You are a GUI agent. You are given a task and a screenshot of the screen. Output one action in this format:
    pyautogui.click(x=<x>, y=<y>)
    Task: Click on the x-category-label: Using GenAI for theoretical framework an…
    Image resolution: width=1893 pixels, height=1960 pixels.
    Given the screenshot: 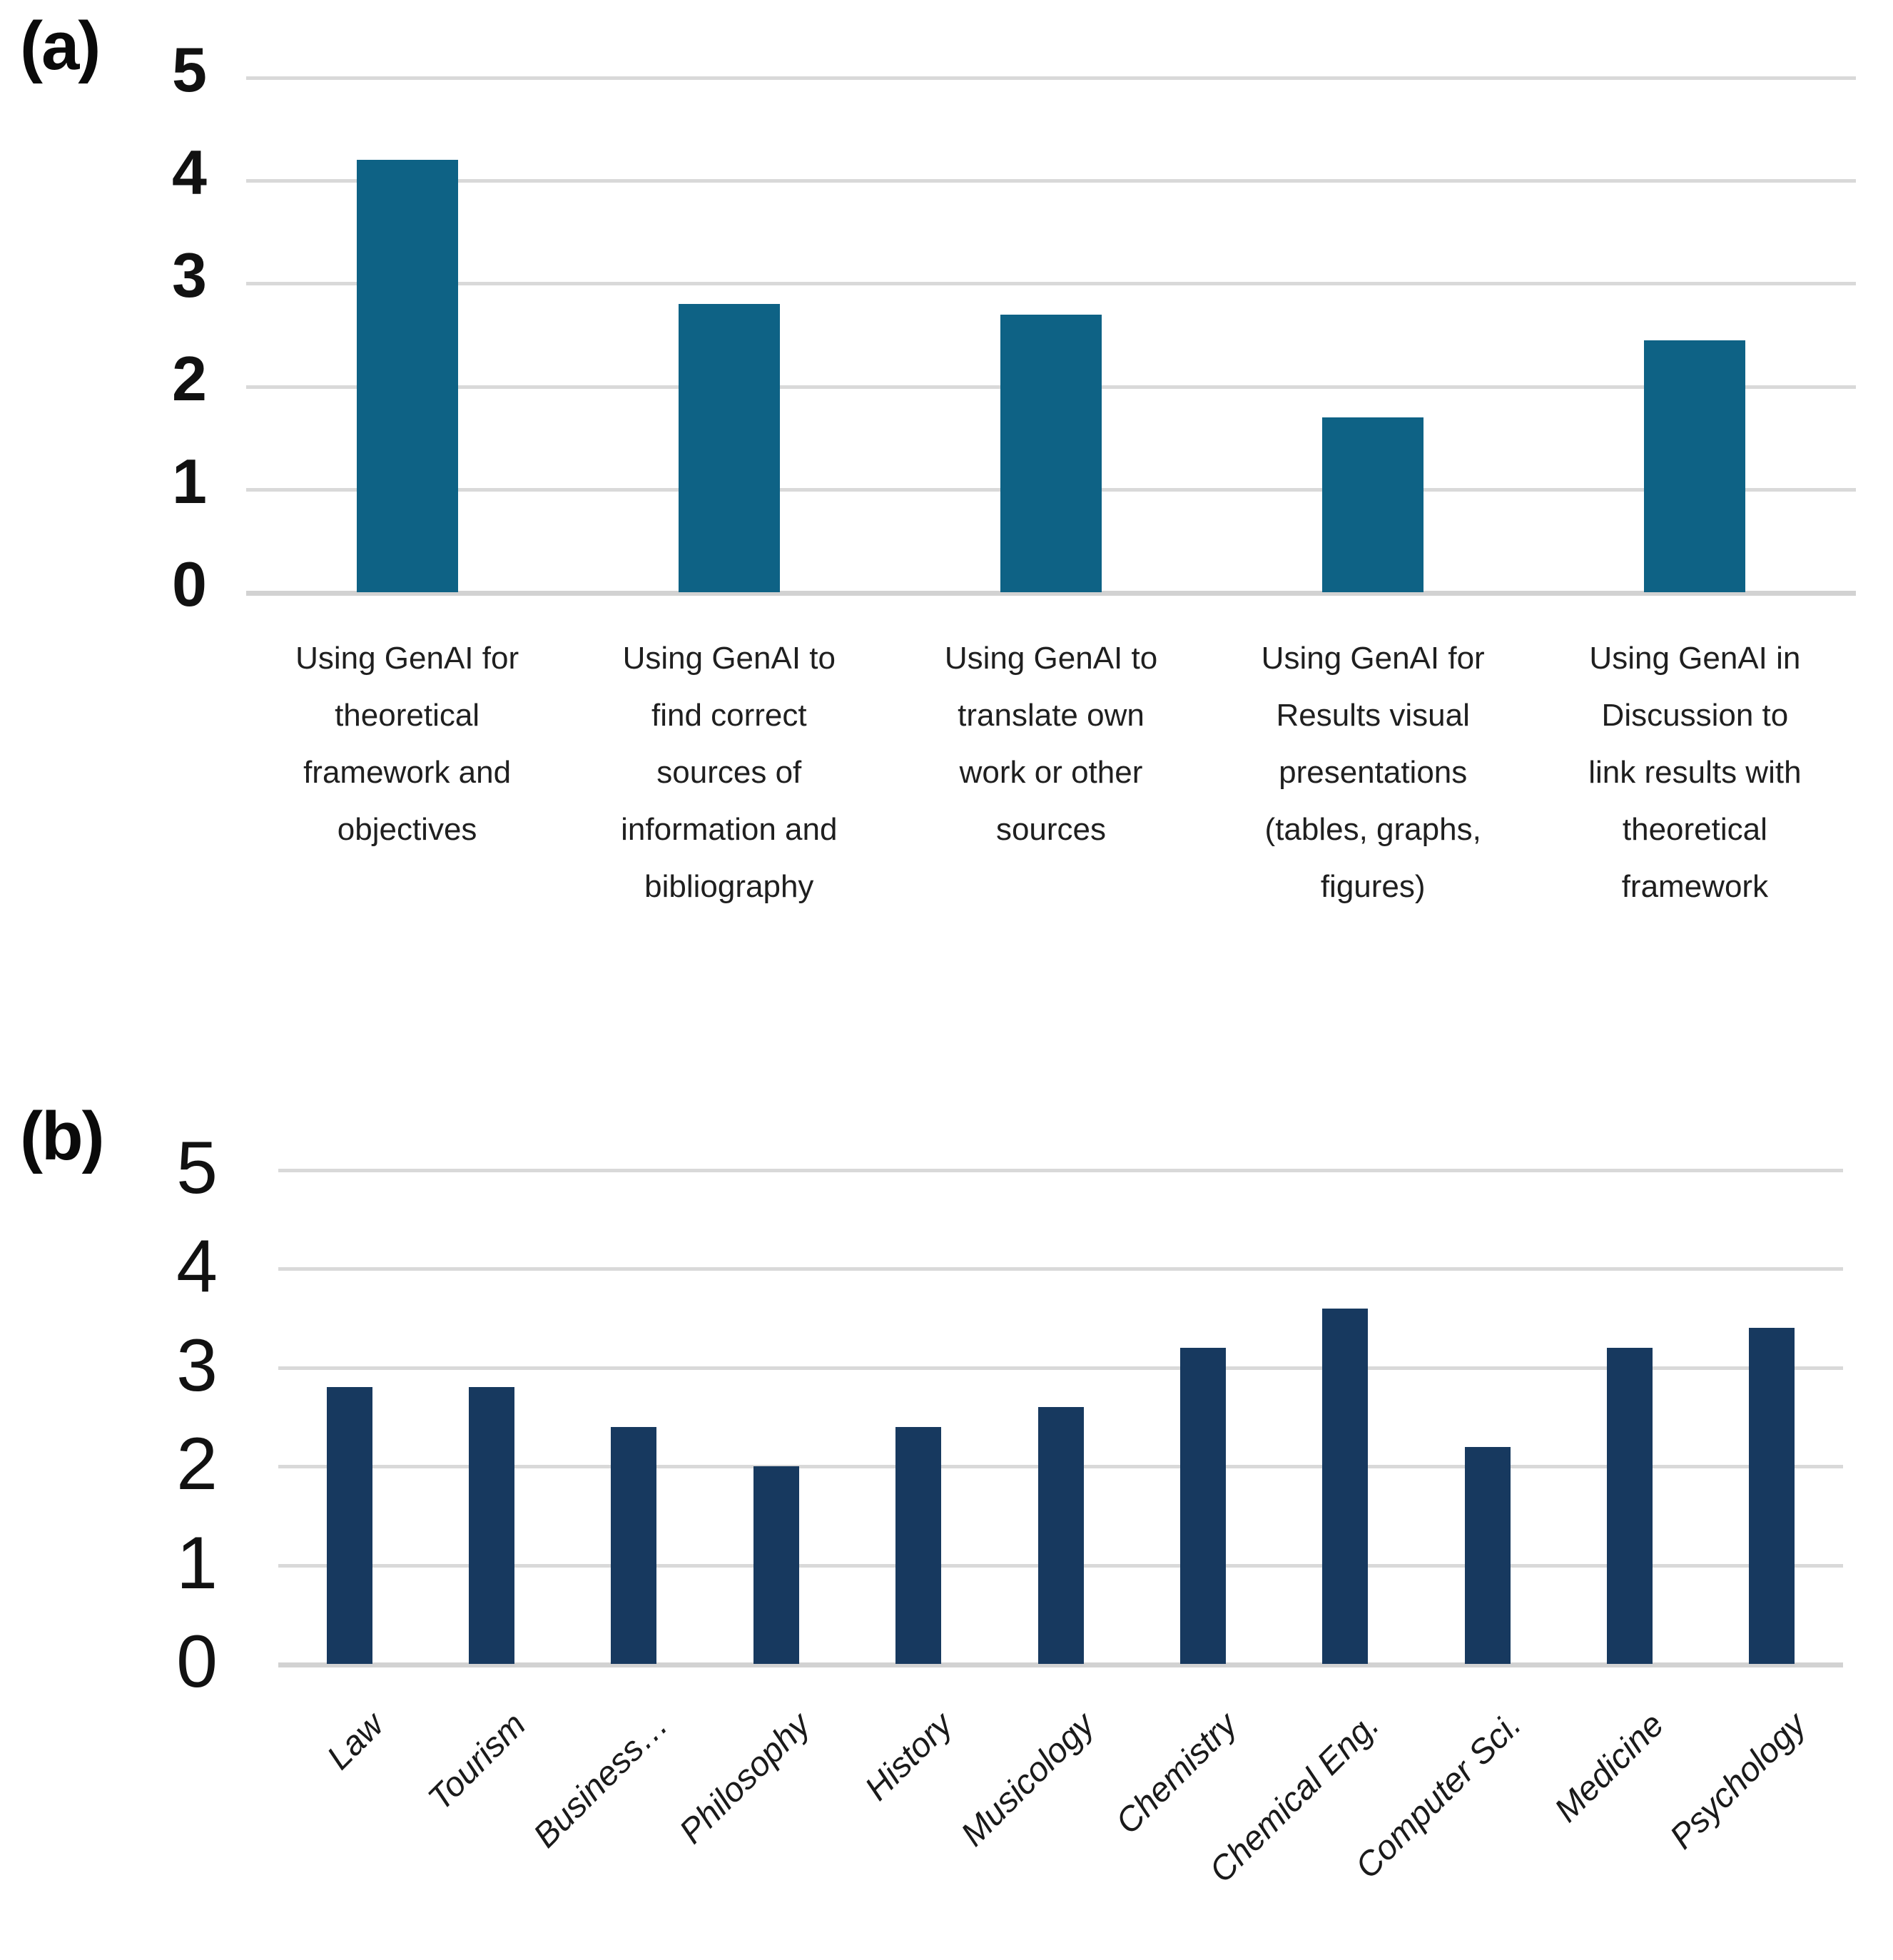 What is the action you would take?
    pyautogui.click(x=407, y=744)
    